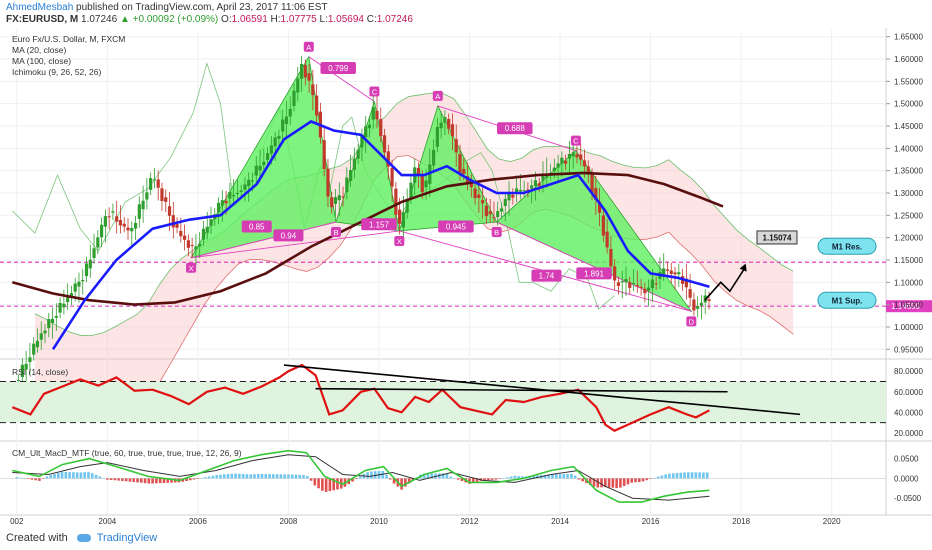 This screenshot has width=932, height=550. I want to click on ratio-label-box, so click(288, 235).